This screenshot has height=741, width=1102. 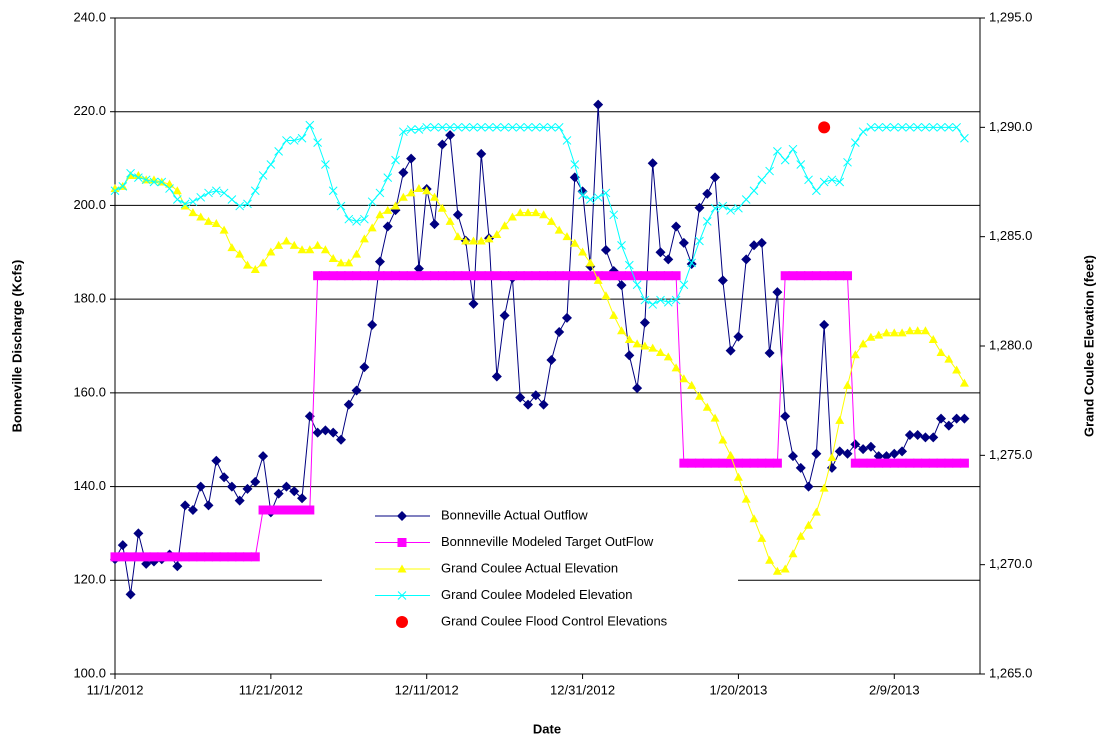 I want to click on legend-label: Grand Coulee Actual Elevation, so click(x=529, y=567).